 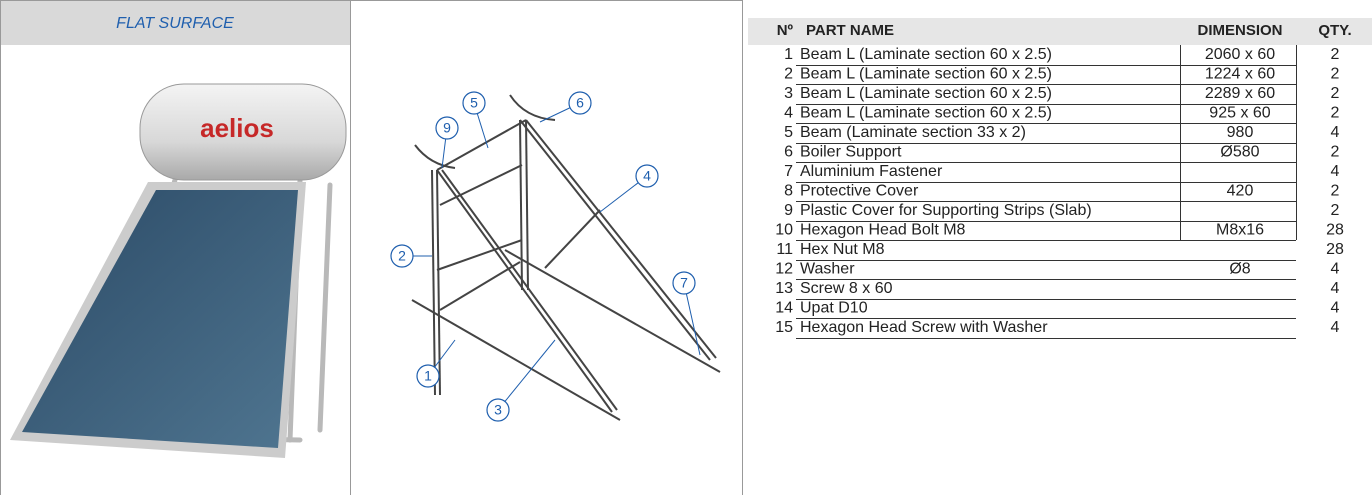 I want to click on dimension: 925 x 60, so click(x=1239, y=112).